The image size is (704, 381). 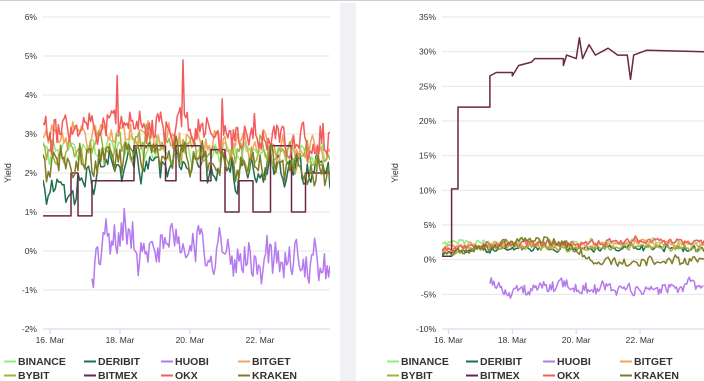 What do you see at coordinates (31, 173) in the screenshot?
I see `y-tick-label: 2%` at bounding box center [31, 173].